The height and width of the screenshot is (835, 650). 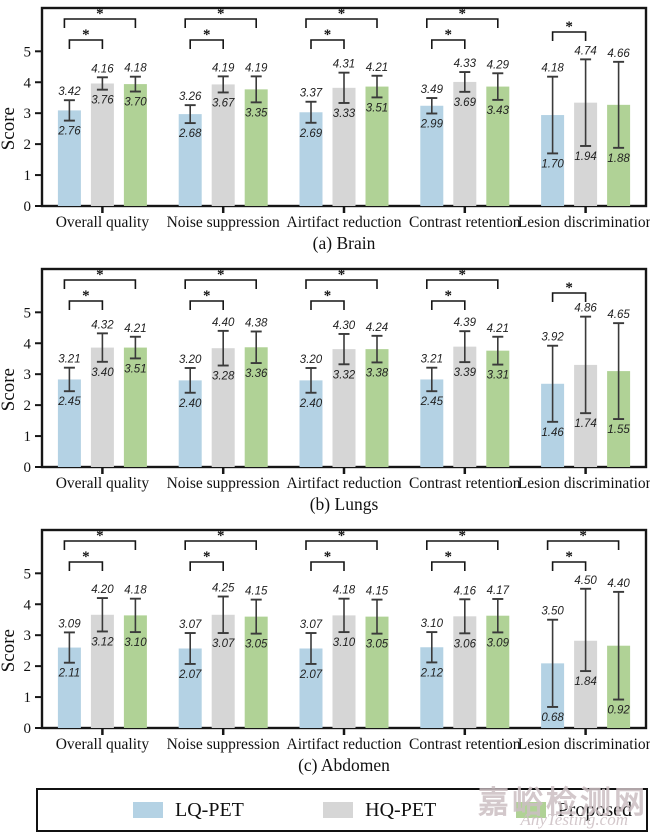 What do you see at coordinates (28, 574) in the screenshot?
I see `y-tick-label: 5` at bounding box center [28, 574].